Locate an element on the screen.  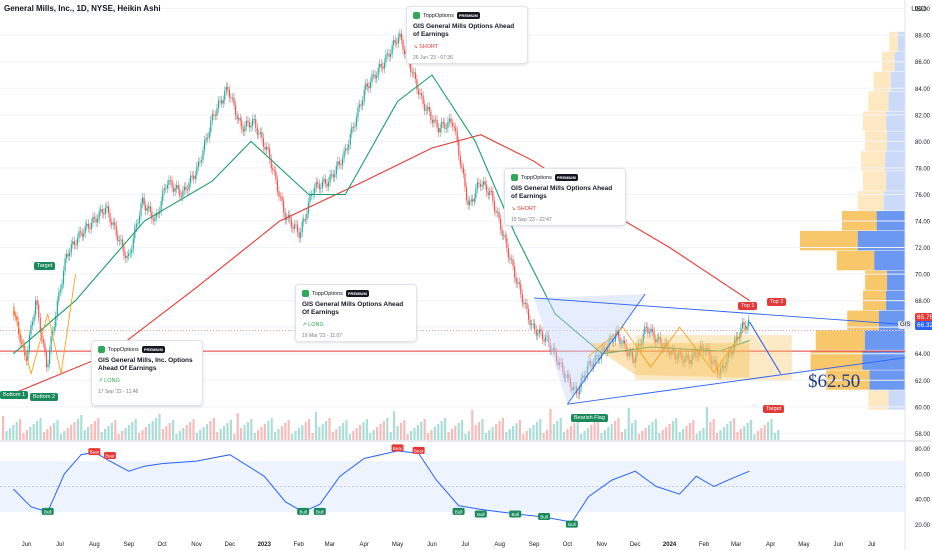
price-tick-label: 72.00 is located at coordinates (923, 249).